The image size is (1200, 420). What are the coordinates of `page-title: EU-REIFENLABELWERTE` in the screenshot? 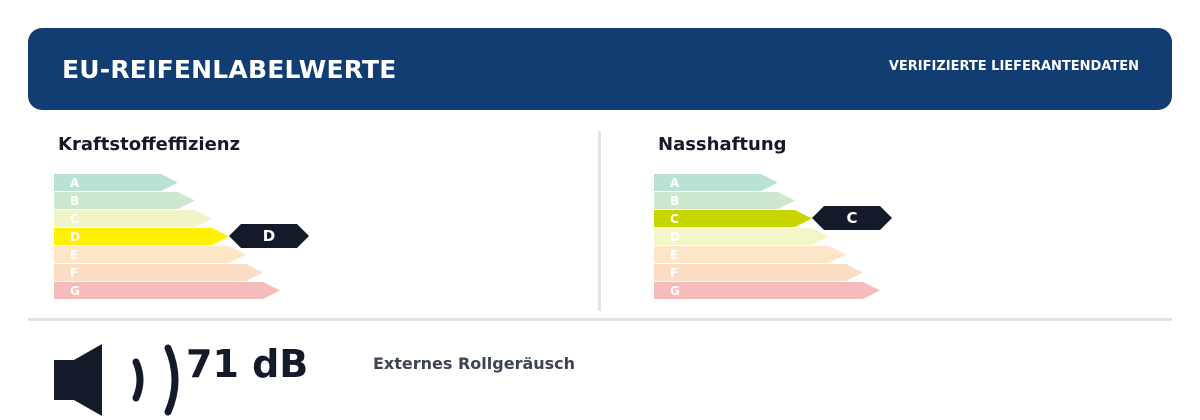 It's located at (229, 69).